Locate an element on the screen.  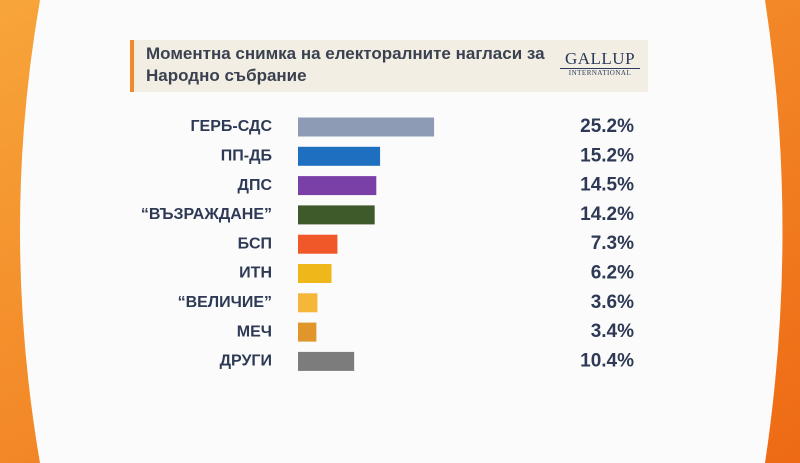
category-label: БСП is located at coordinates (255, 243).